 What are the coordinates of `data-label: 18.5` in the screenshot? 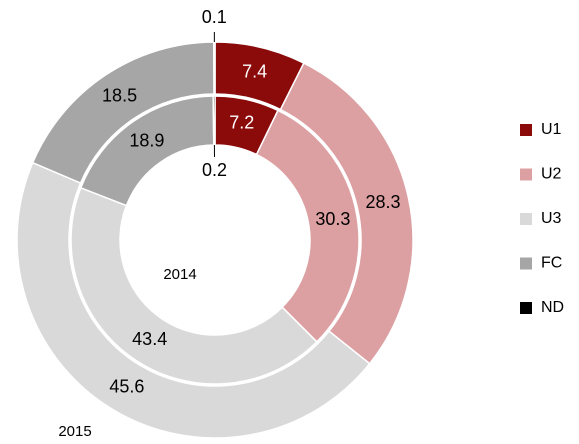 It's located at (119, 96).